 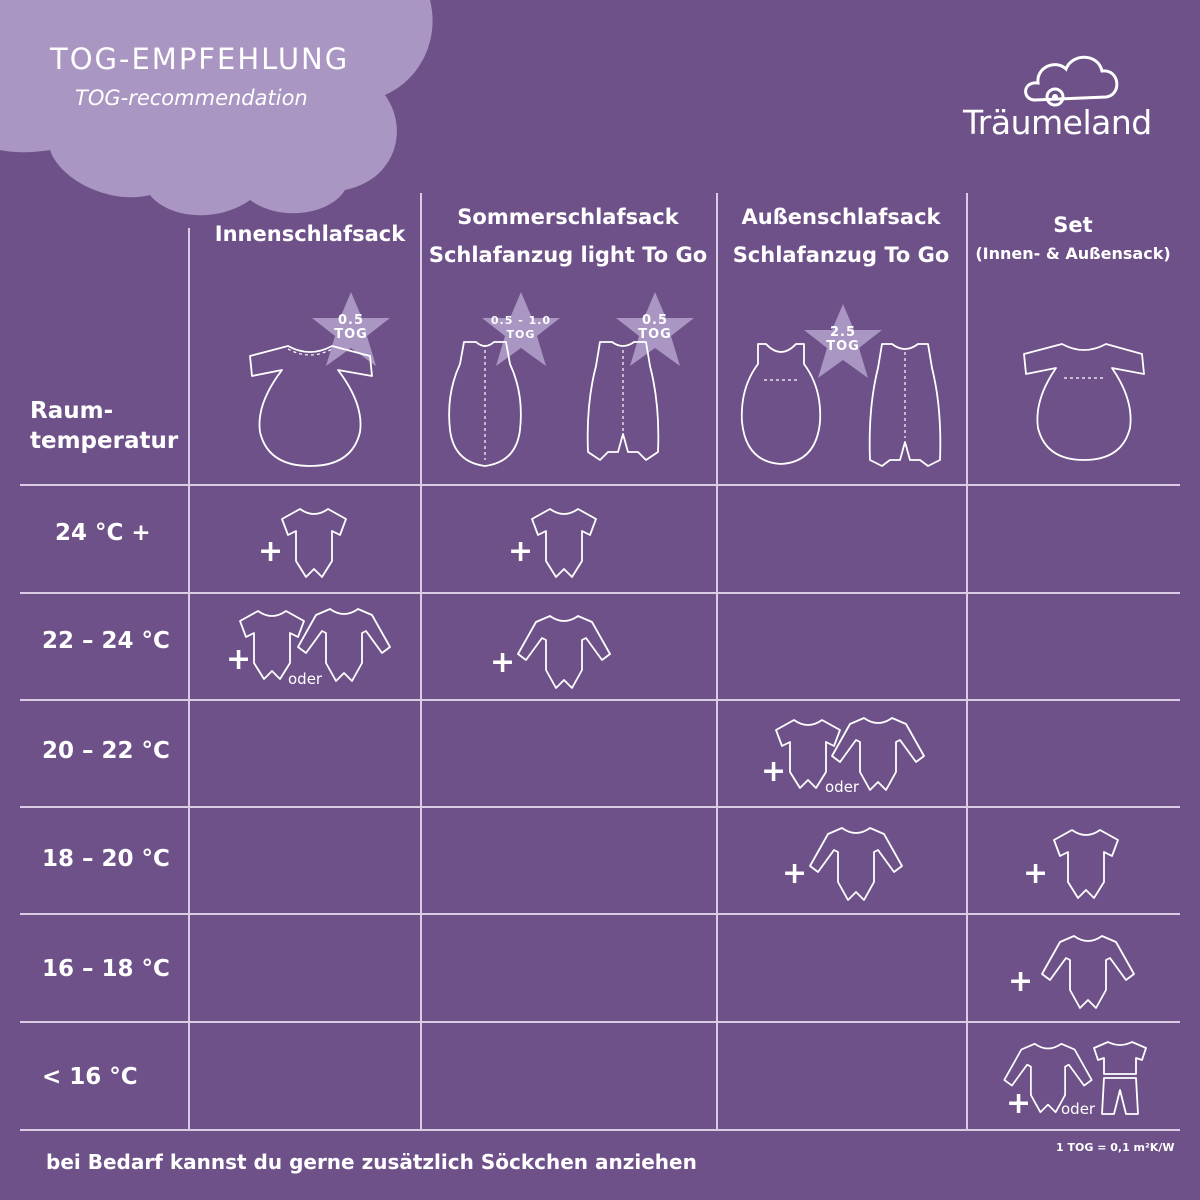 What do you see at coordinates (781, 404) in the screenshot?
I see `outdoor-sleeping-bag-icon` at bounding box center [781, 404].